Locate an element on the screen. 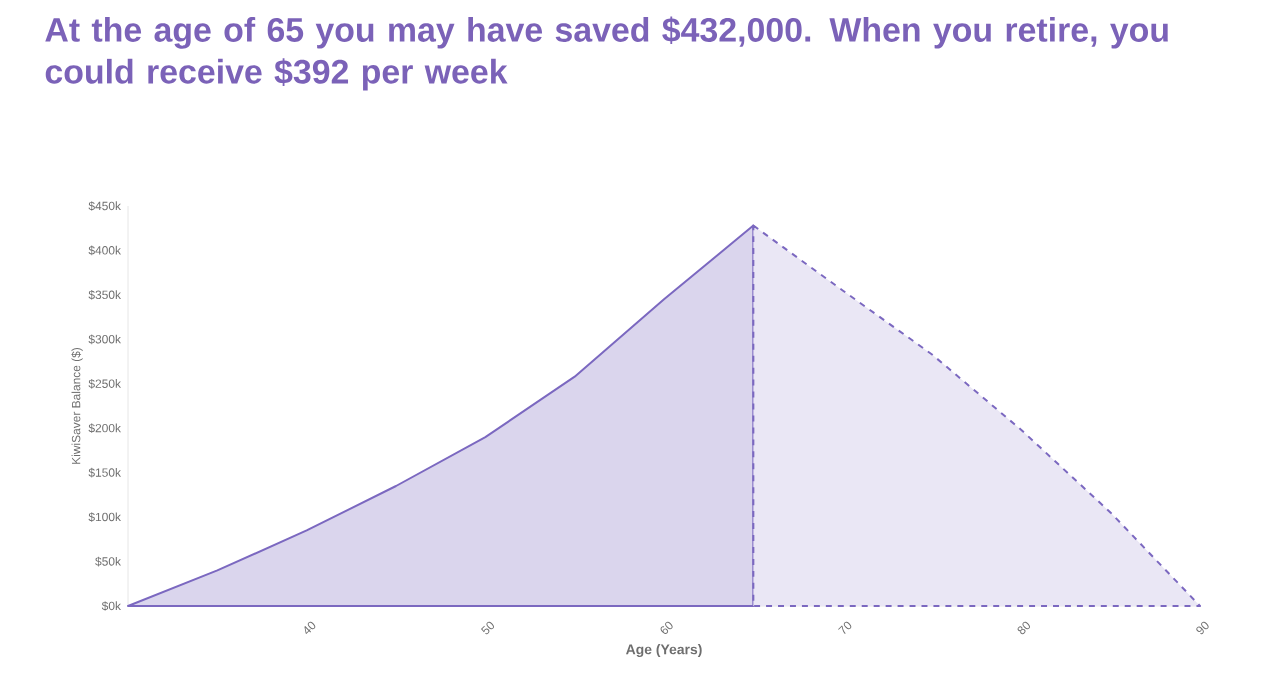 This screenshot has height=684, width=1276. chart-title: At the age of 65 you may have saved $432,000. When you retire, you could receive $392 per week is located at coordinates (606, 53).